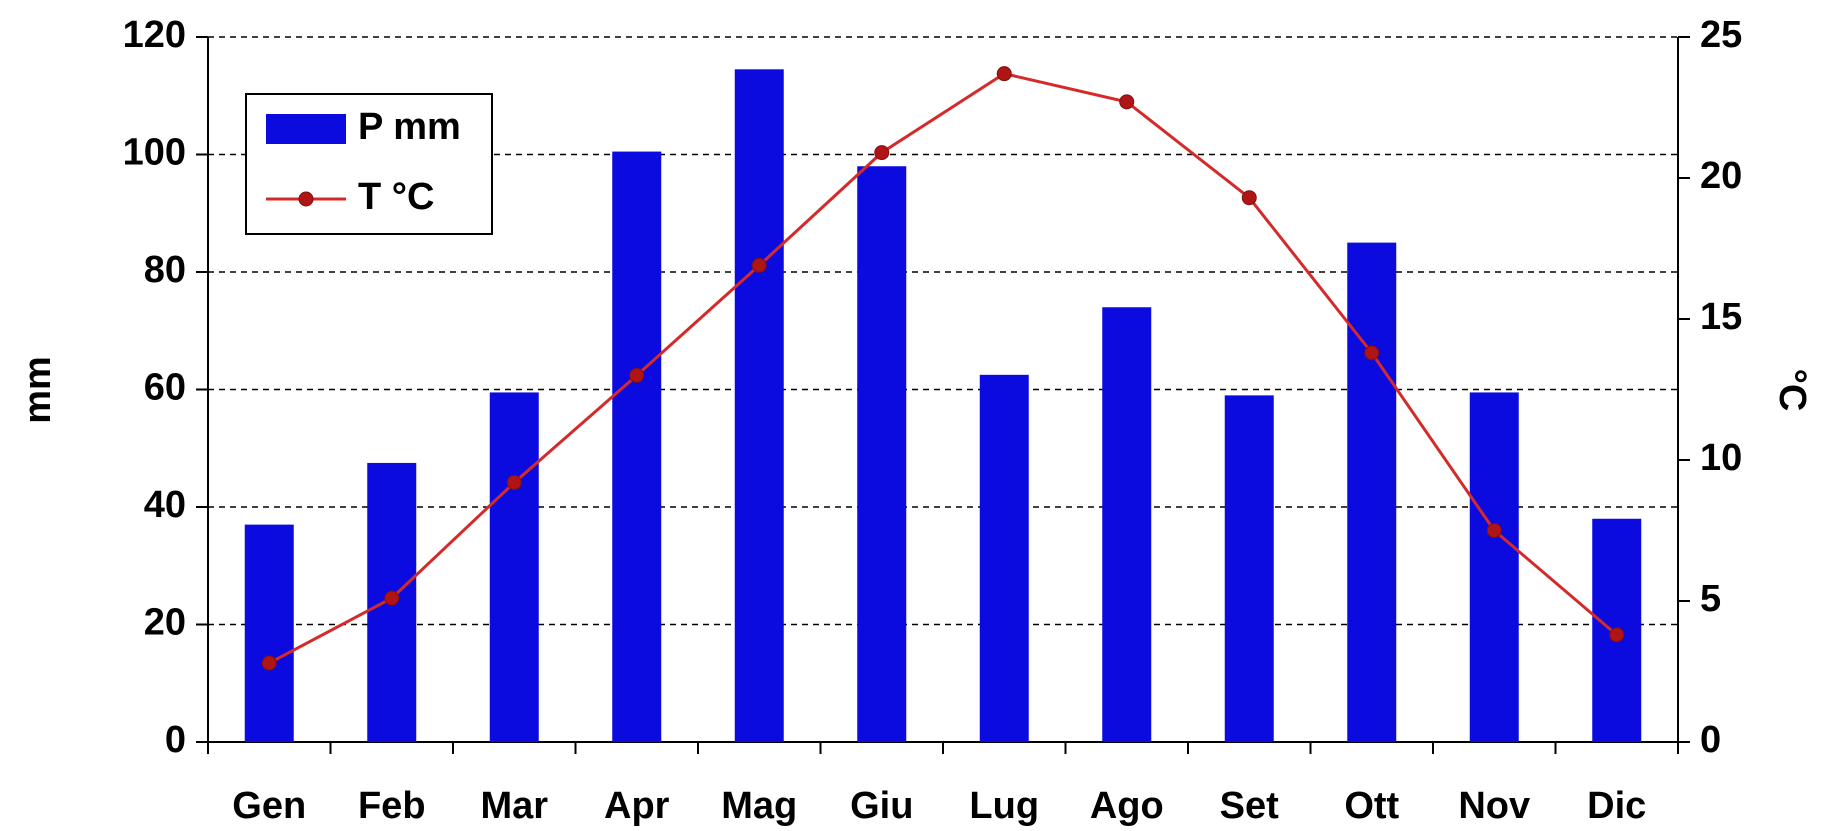  Describe the element at coordinates (1004, 806) in the screenshot. I see `x-tick-label: Lug` at that location.